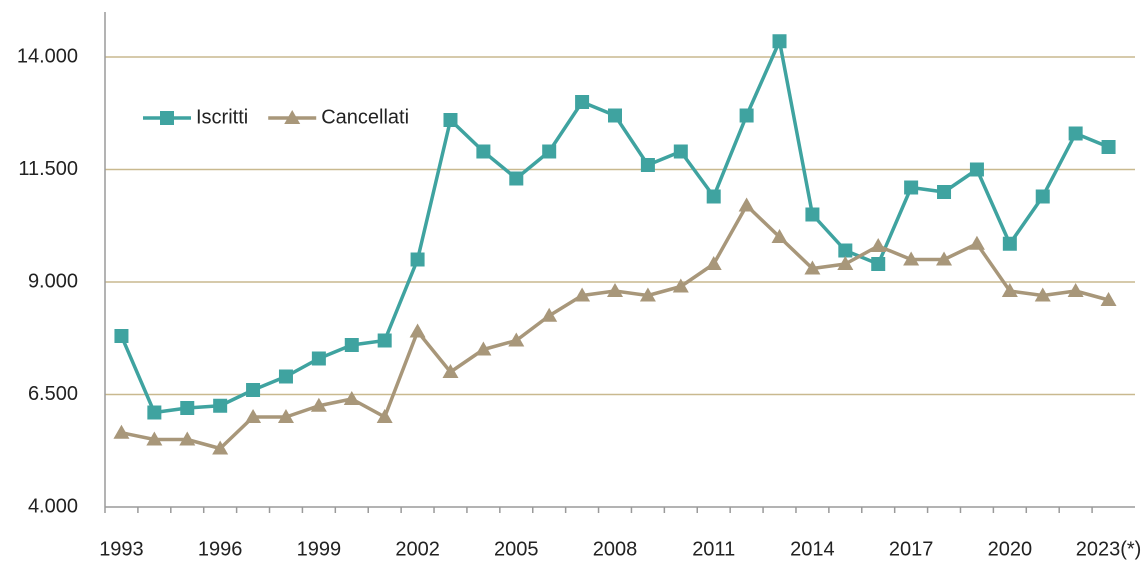 The width and height of the screenshot is (1147, 575). Describe the element at coordinates (417, 549) in the screenshot. I see `x-tick-label: 2002` at that location.